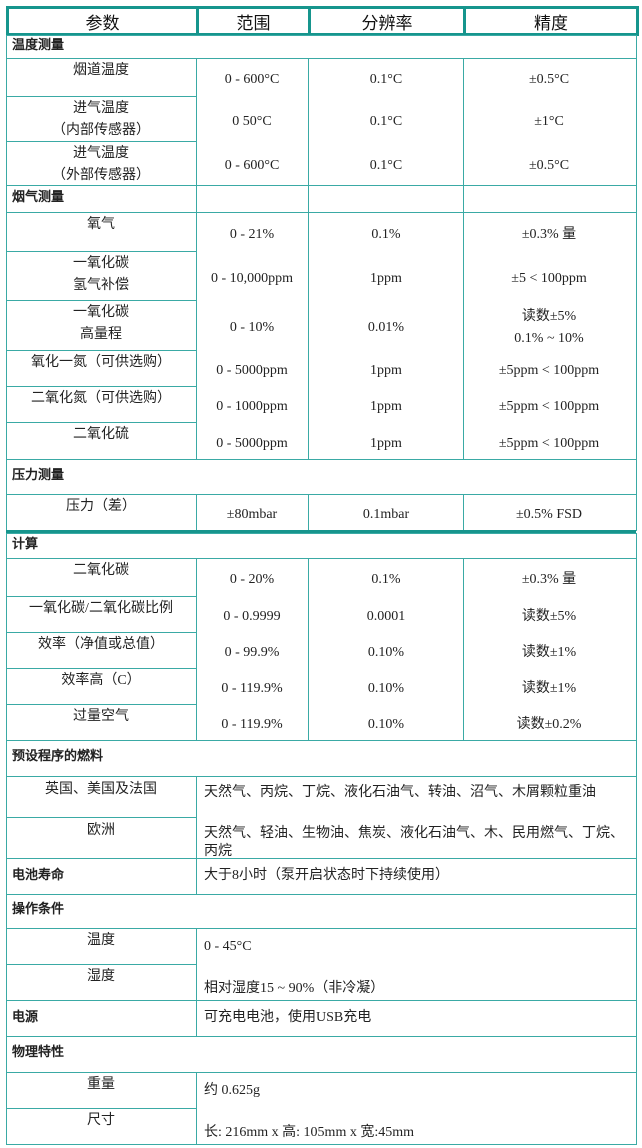  I want to click on value-text: 天然气、轻油、生物油、焦炭、液化石油气、木、民用燃气、丁烷、丙烷, so click(414, 842).